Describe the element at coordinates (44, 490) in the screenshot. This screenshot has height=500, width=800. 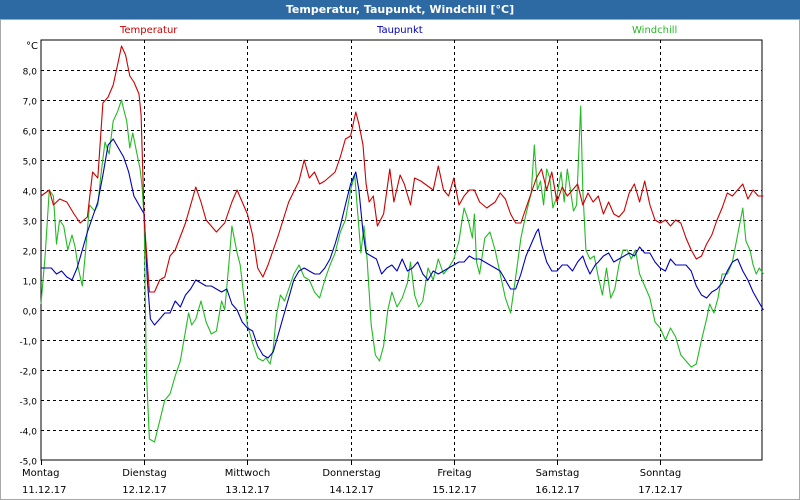
I see `x-tick-label-date: 11.12.17` at that location.